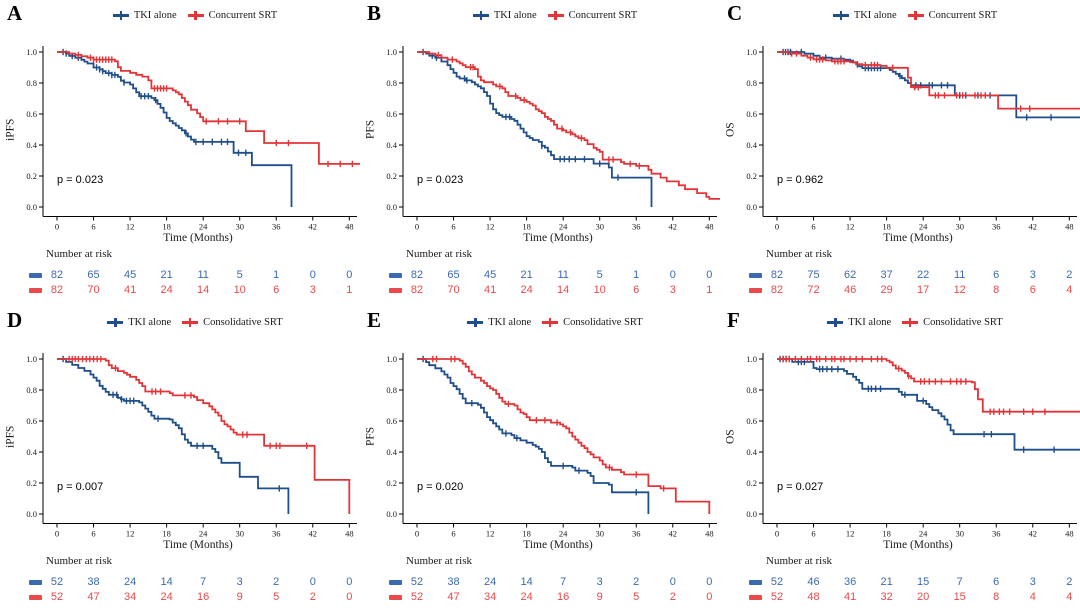 Image resolution: width=1080 pixels, height=615 pixels. Describe the element at coordinates (312, 597) in the screenshot. I see `risk-count: 2` at that location.